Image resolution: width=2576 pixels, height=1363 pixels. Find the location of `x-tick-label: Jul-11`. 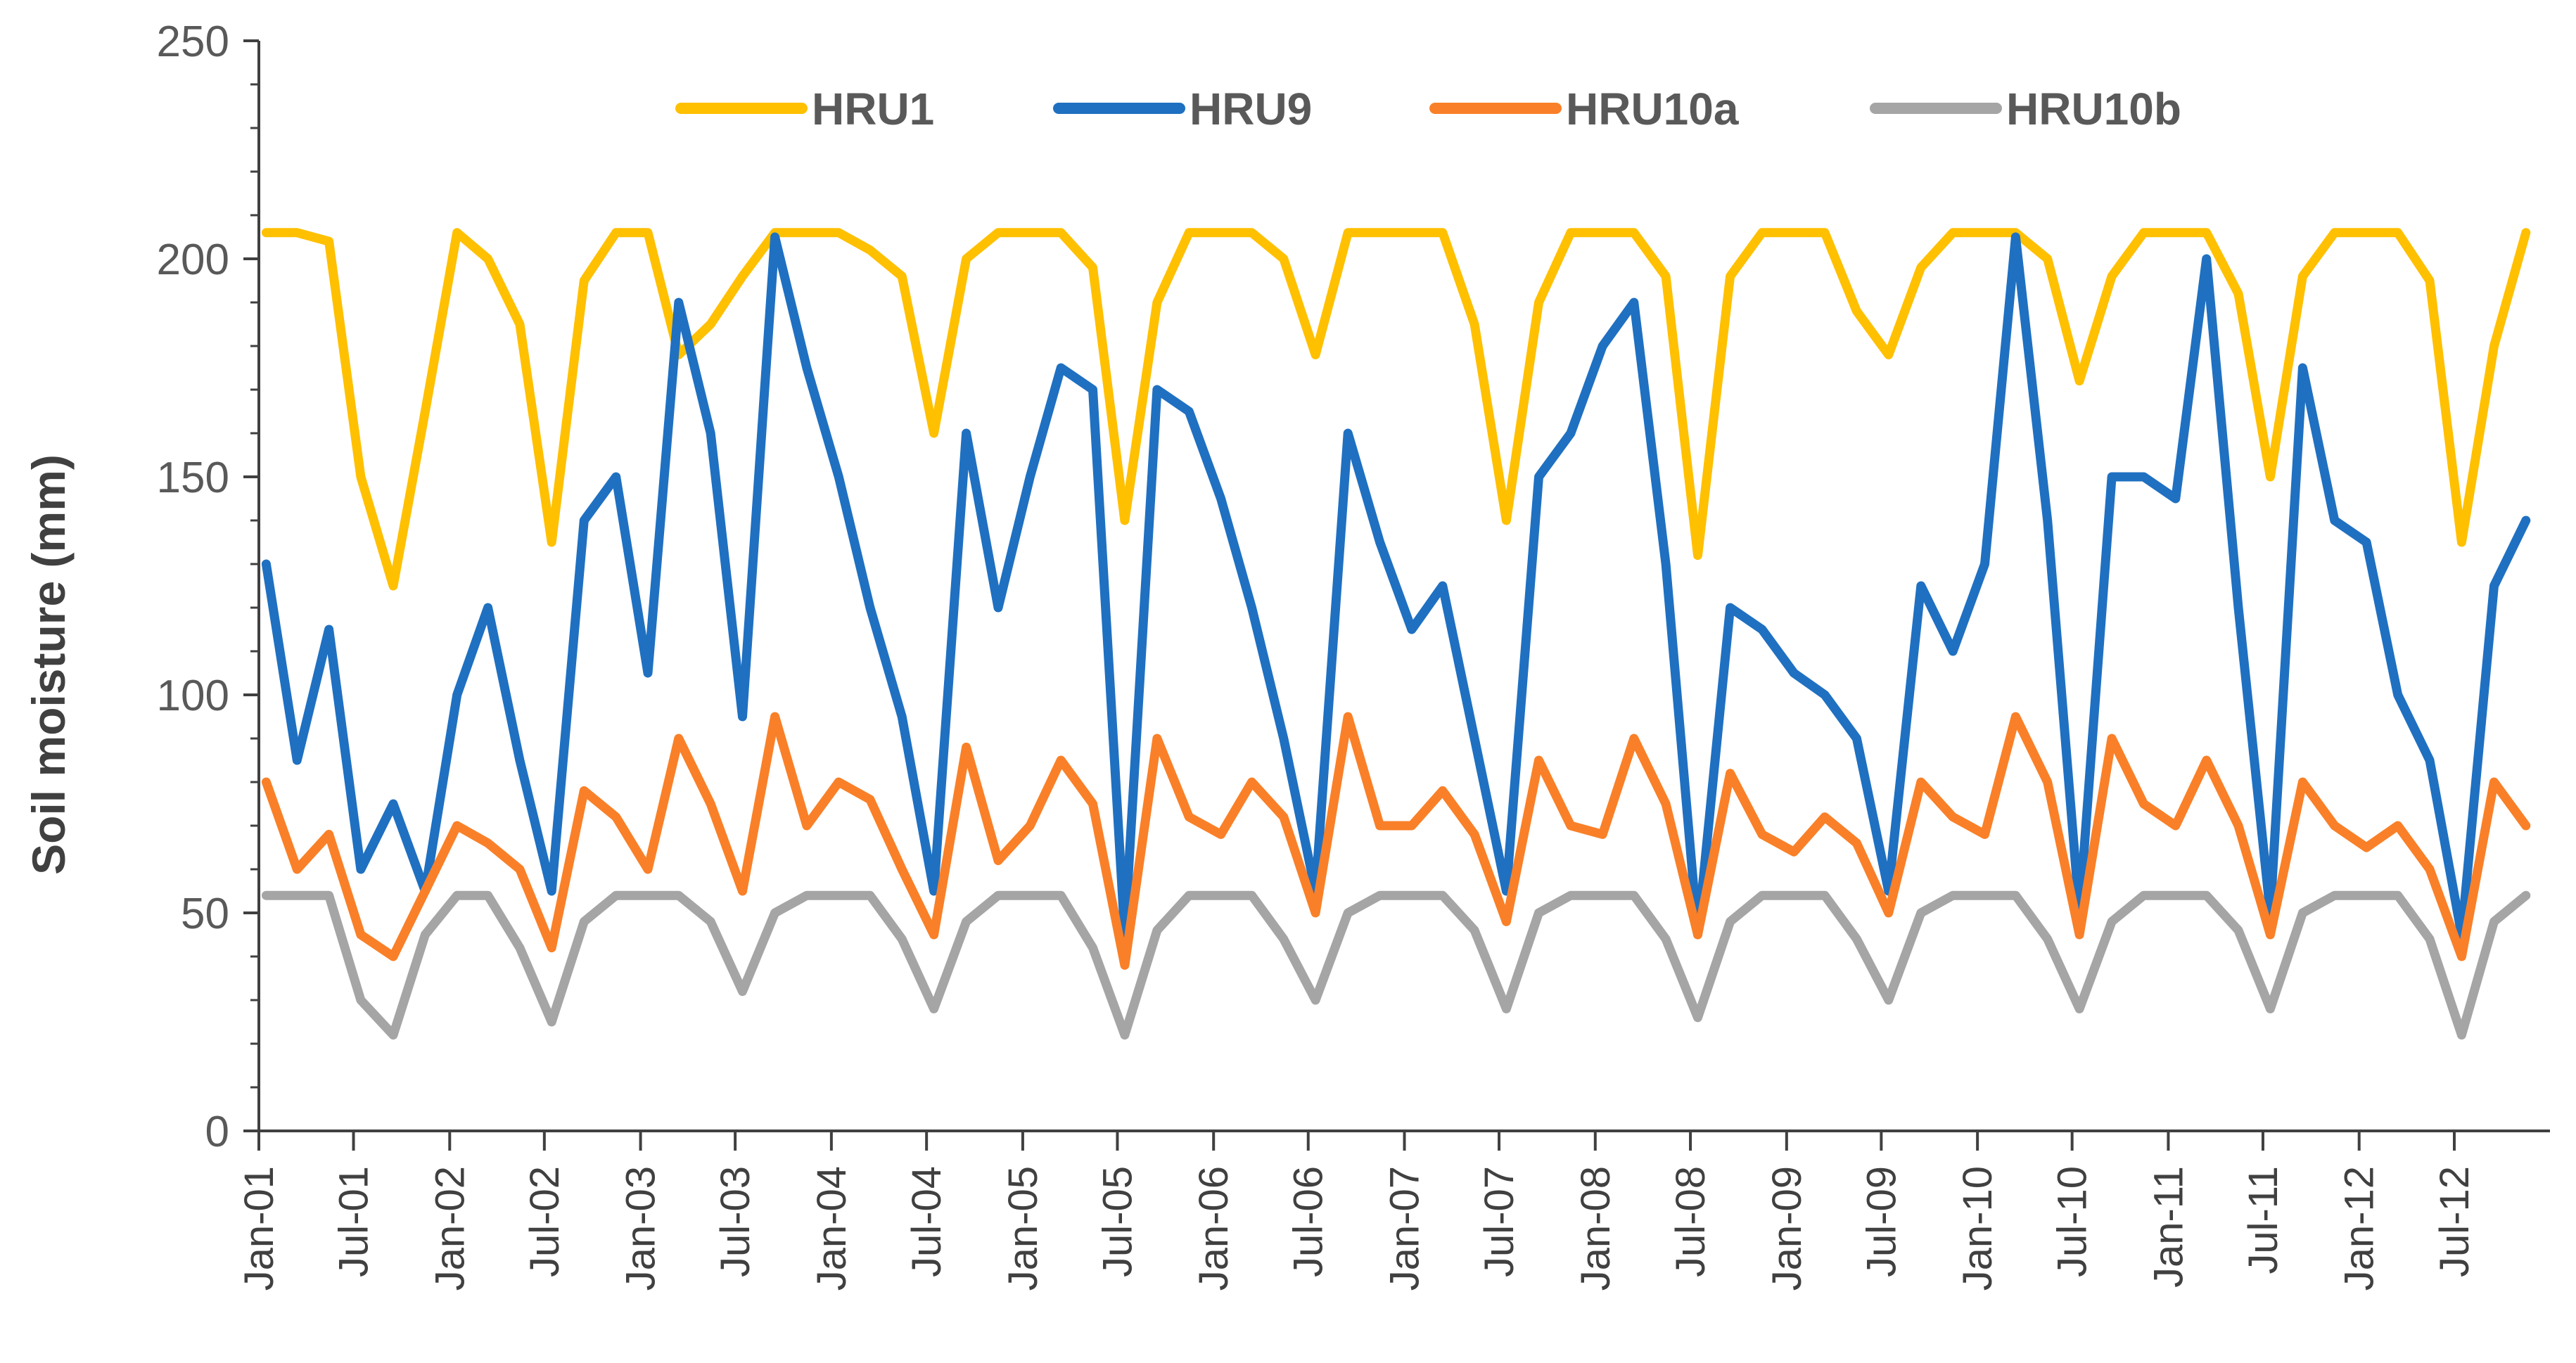

x-tick-label: Jul-11 is located at coordinates (2263, 1220).